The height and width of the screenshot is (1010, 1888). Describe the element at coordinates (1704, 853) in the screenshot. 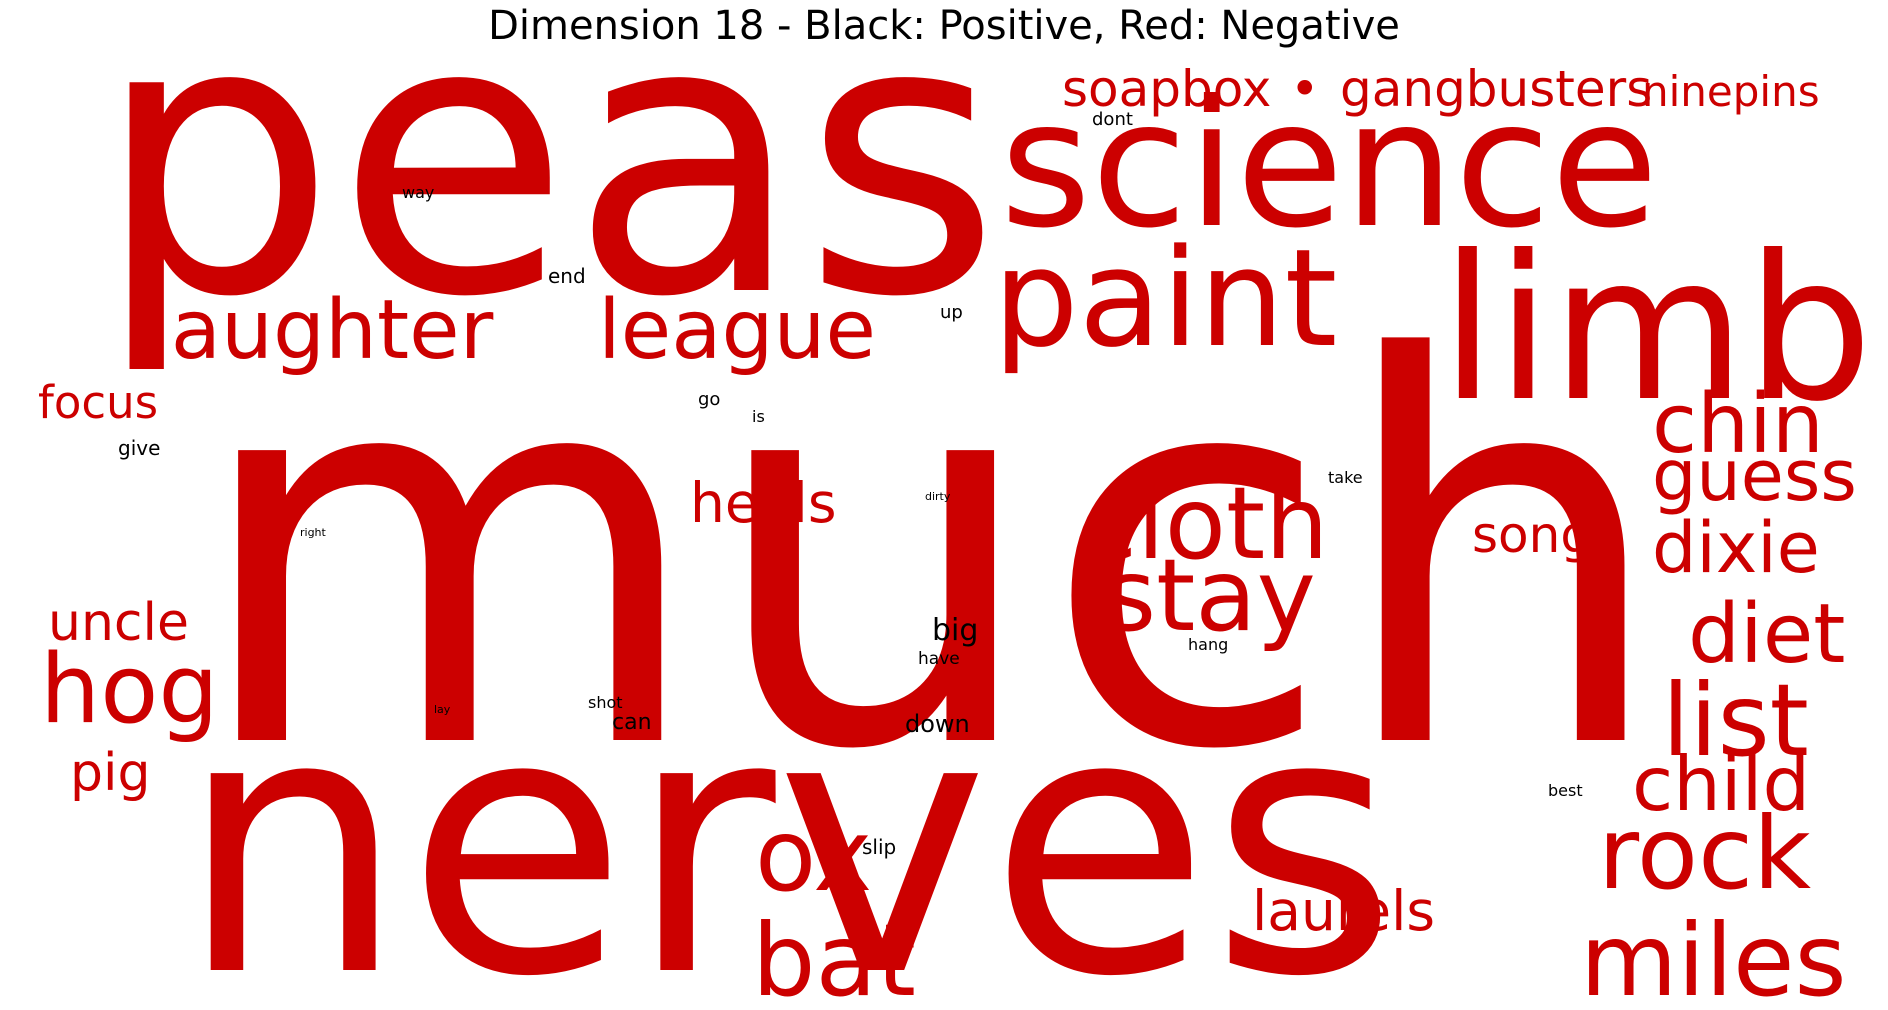

I see `word-rock: rock` at that location.